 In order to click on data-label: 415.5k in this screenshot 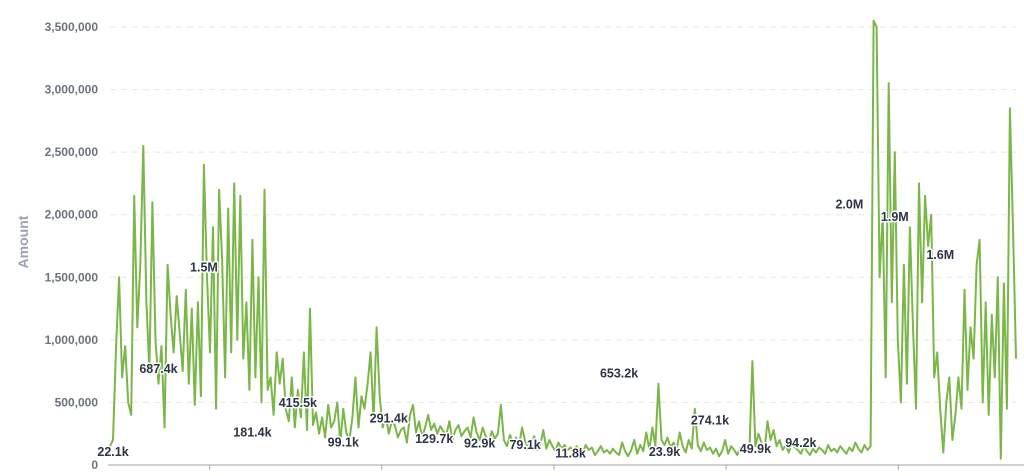, I will do `click(298, 403)`.